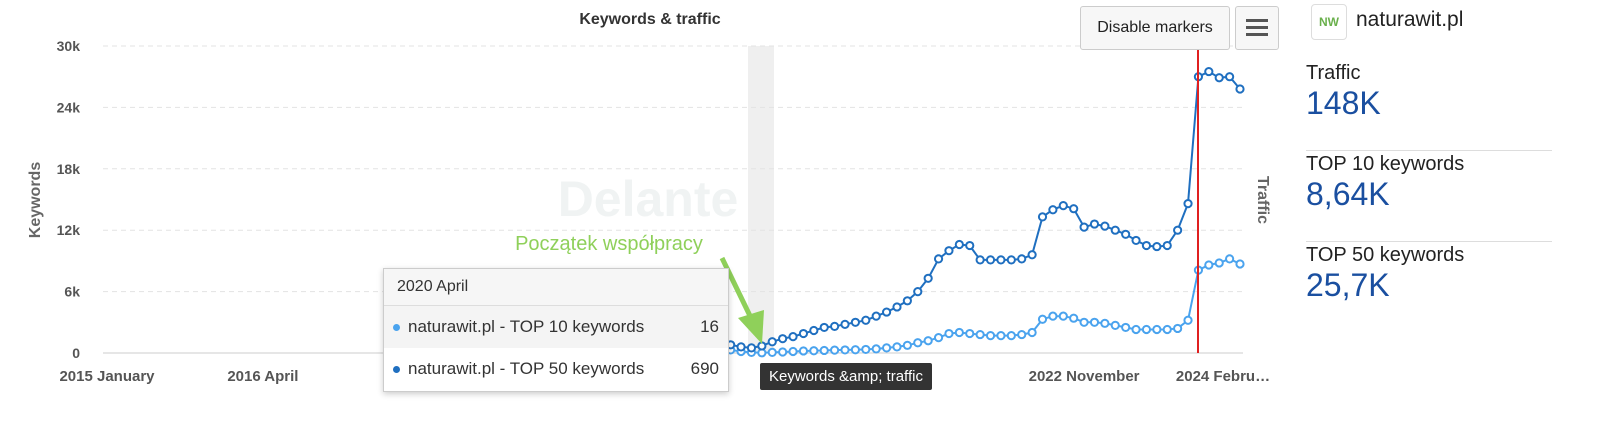 The image size is (1600, 421). Describe the element at coordinates (69, 107) in the screenshot. I see `y-tick-label: 24k` at that location.